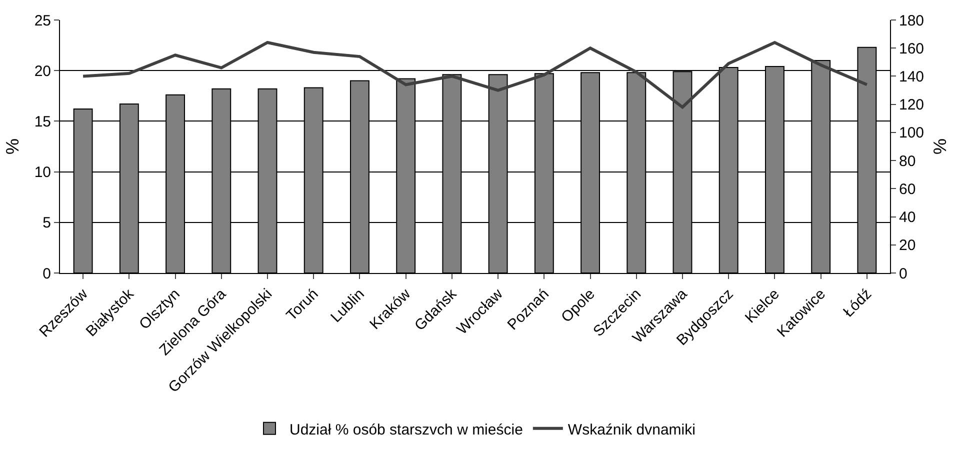 This screenshot has height=457, width=960. Describe the element at coordinates (42, 121) in the screenshot. I see `y-tick-label: 15` at that location.